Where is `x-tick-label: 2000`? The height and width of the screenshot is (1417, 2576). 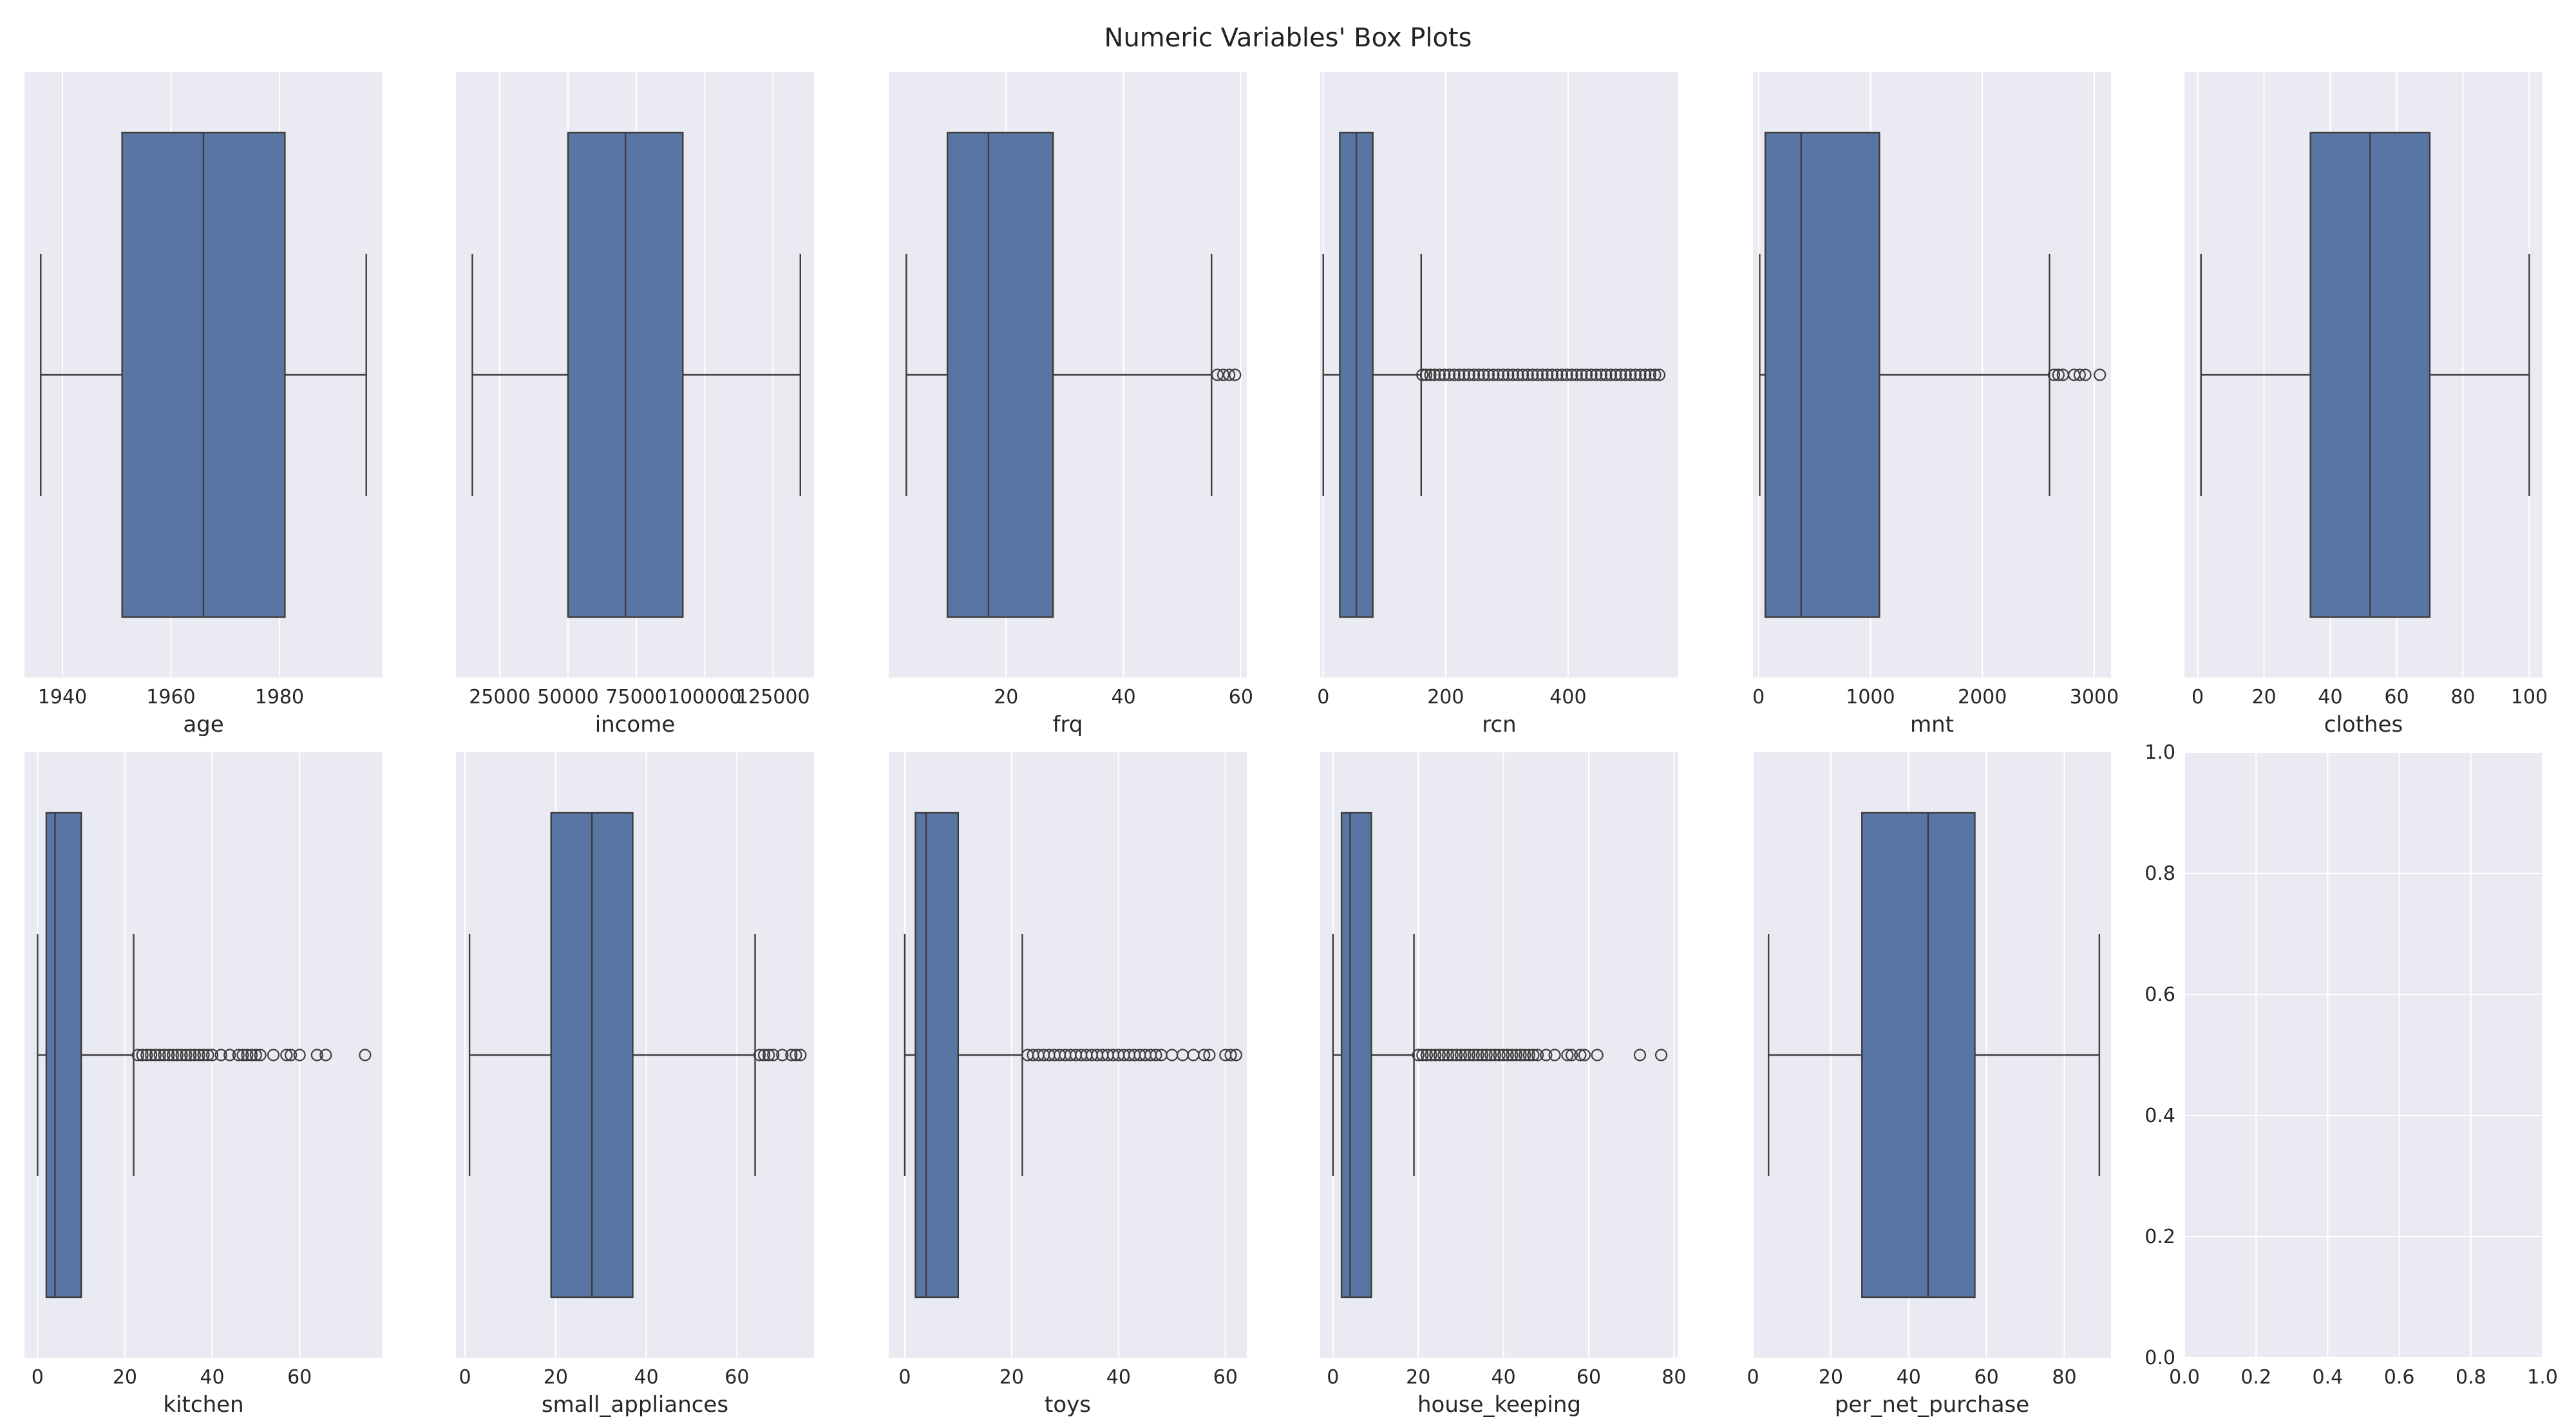 x-tick-label: 2000 is located at coordinates (1983, 697).